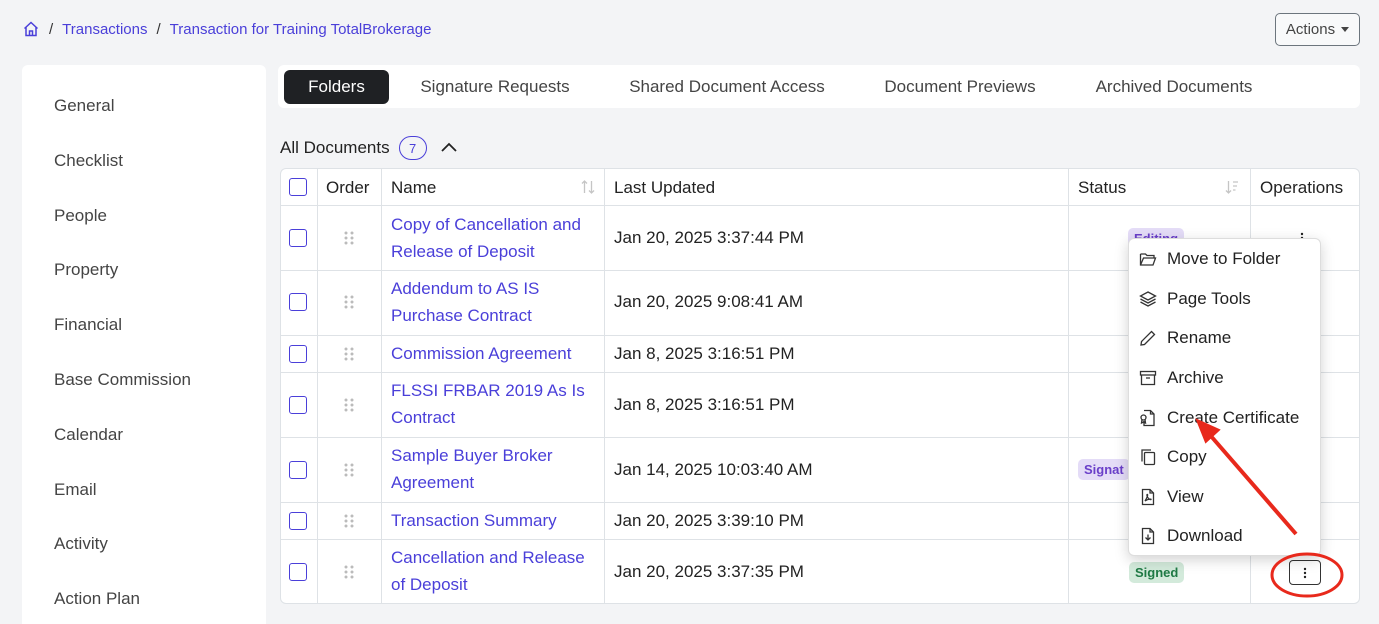 The height and width of the screenshot is (624, 1379). Describe the element at coordinates (495, 86) in the screenshot. I see `tab-signature-requests: Signature Requests` at that location.